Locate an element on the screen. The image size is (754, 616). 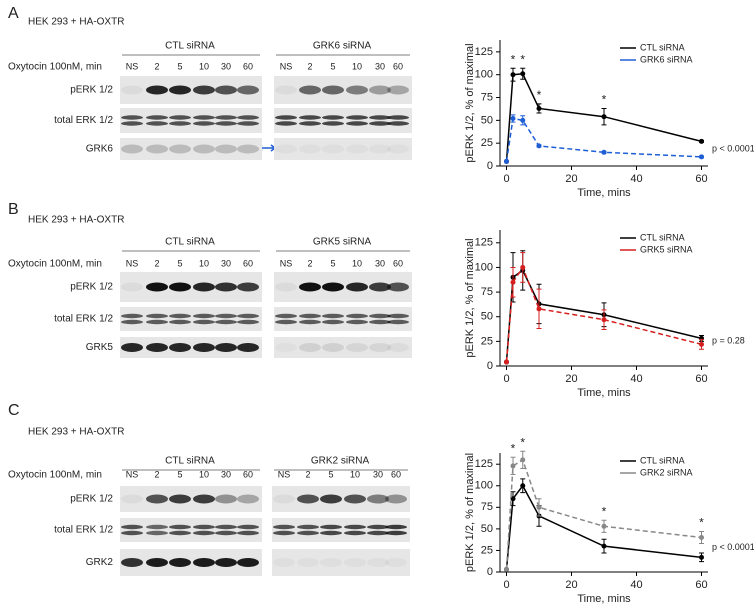
y-tick-label: 25 is located at coordinates (487, 143).